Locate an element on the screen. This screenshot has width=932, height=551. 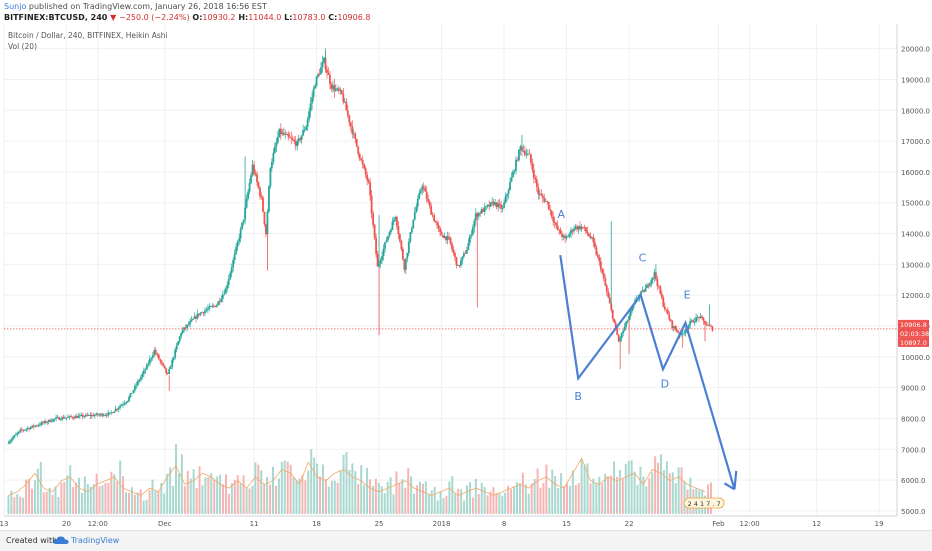
x-tick-label: 11 is located at coordinates (254, 524).